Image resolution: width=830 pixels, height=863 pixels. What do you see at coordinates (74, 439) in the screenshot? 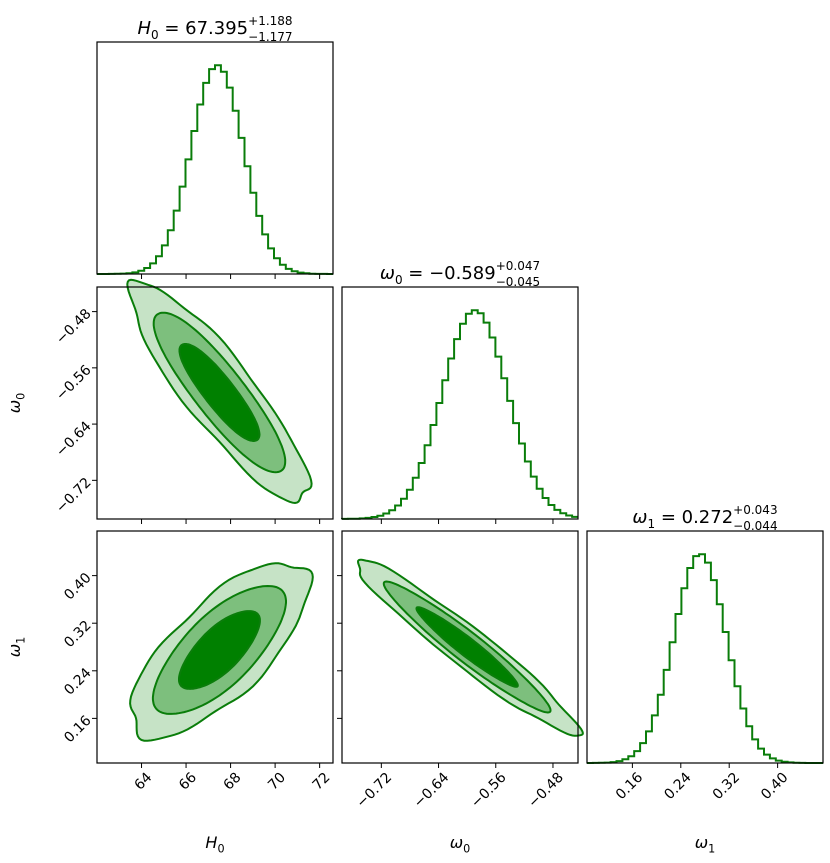
I see `y-tick-label: −0.64` at bounding box center [74, 439].